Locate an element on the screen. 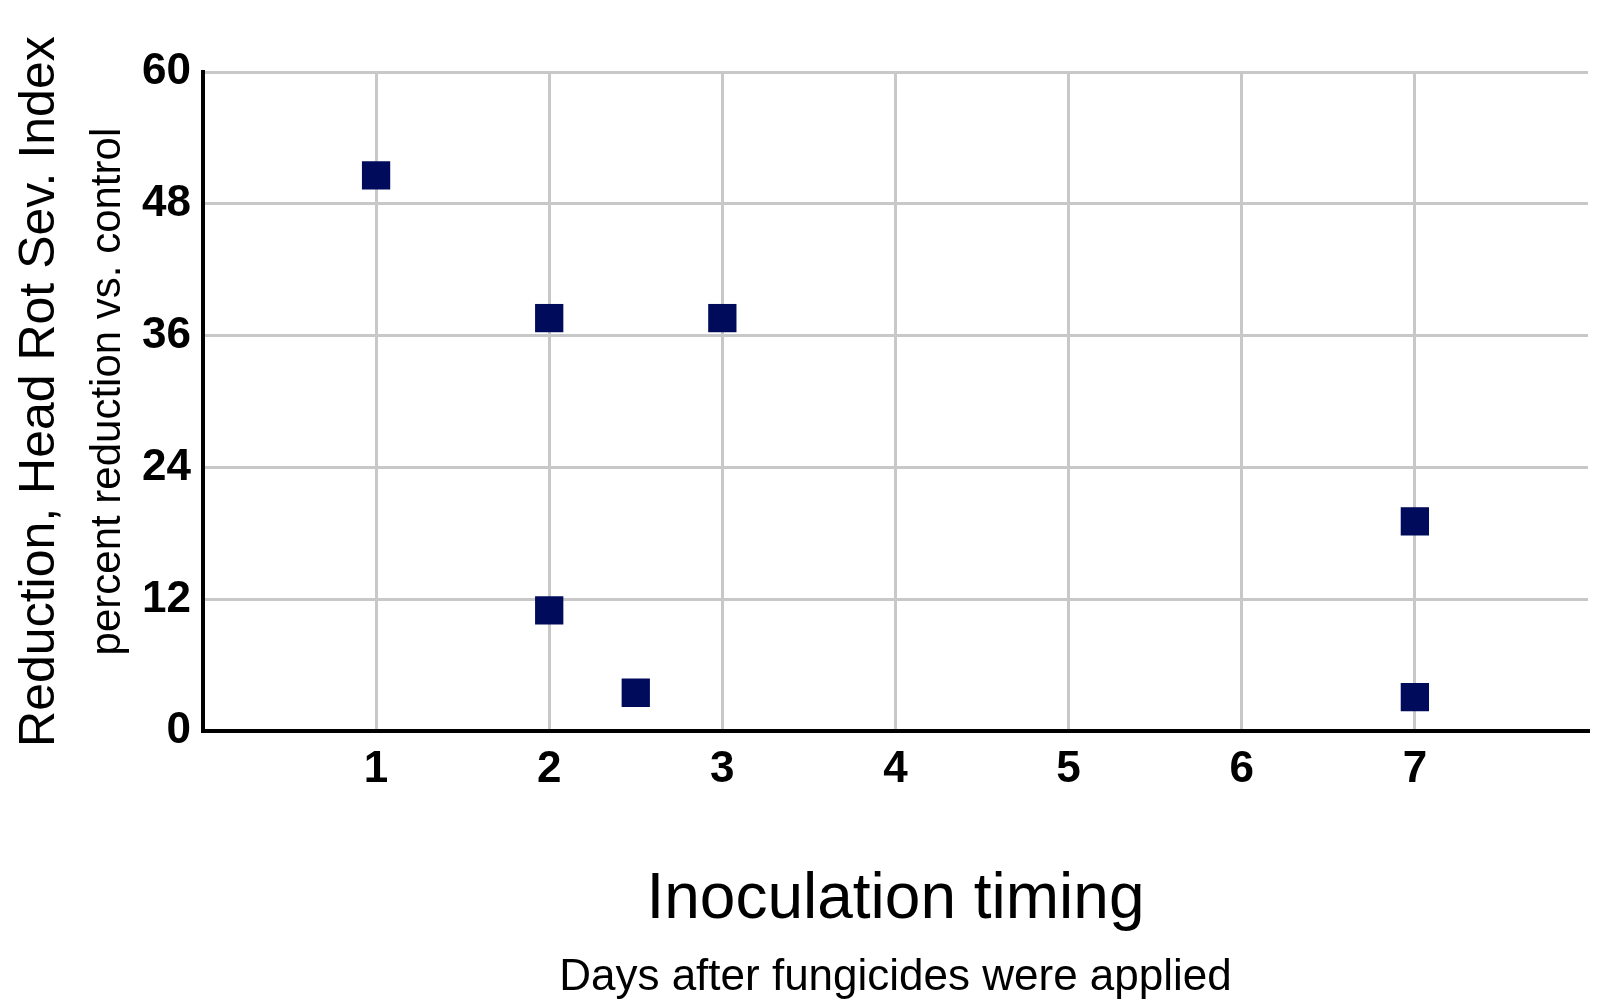 Image resolution: width=1608 pixels, height=1008 pixels. x-tick-label: 4 is located at coordinates (896, 766).